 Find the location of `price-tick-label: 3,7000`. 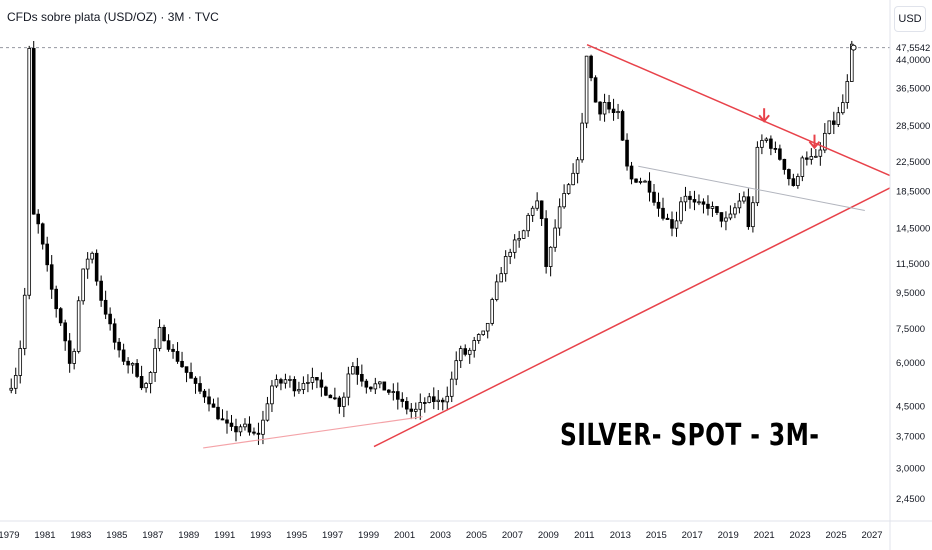

price-tick-label: 3,7000 is located at coordinates (910, 436).